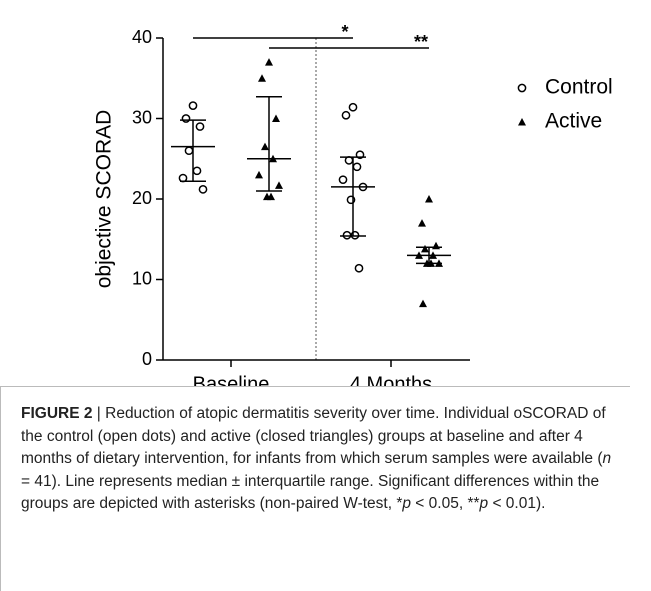 The image size is (651, 591). Describe the element at coordinates (579, 87) in the screenshot. I see `legend-label: Control` at that location.